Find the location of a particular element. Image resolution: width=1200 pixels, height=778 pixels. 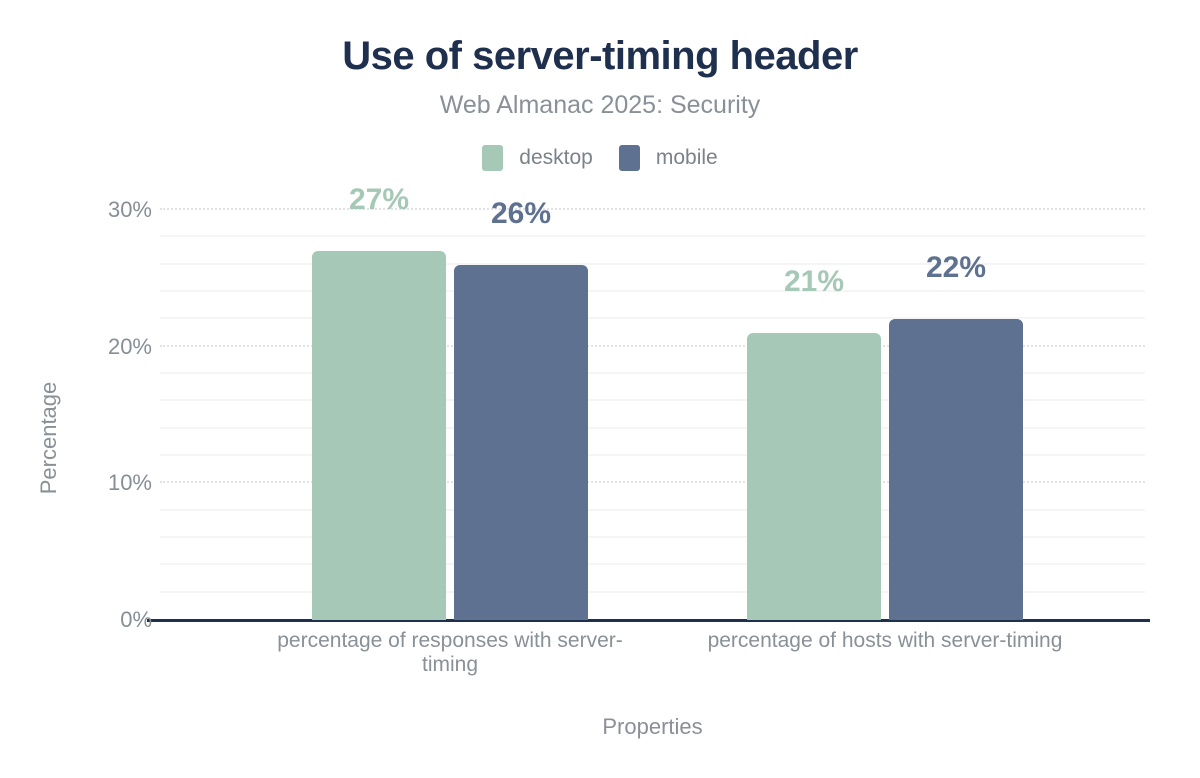

legend-item-desktop: desktop is located at coordinates (537, 158).